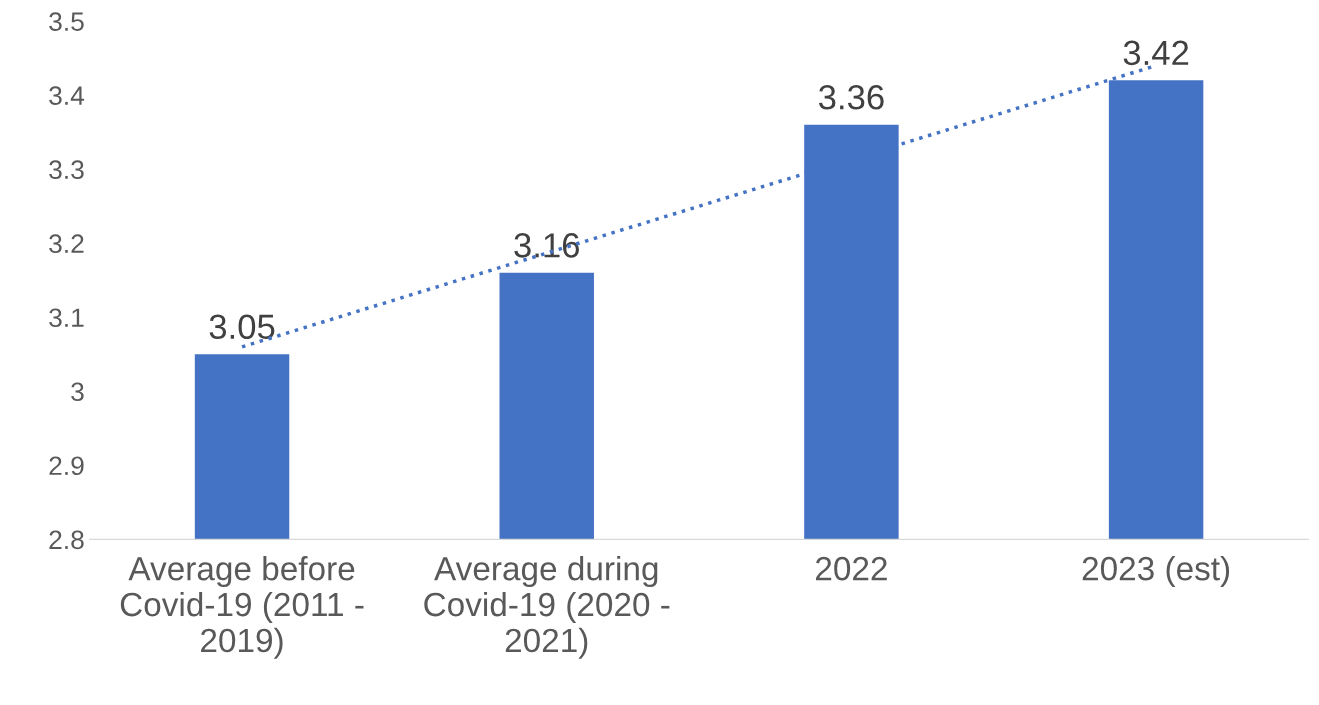 This screenshot has height=705, width=1319. What do you see at coordinates (1156, 571) in the screenshot?
I see `x-tick-label: 2023 (est)` at bounding box center [1156, 571].